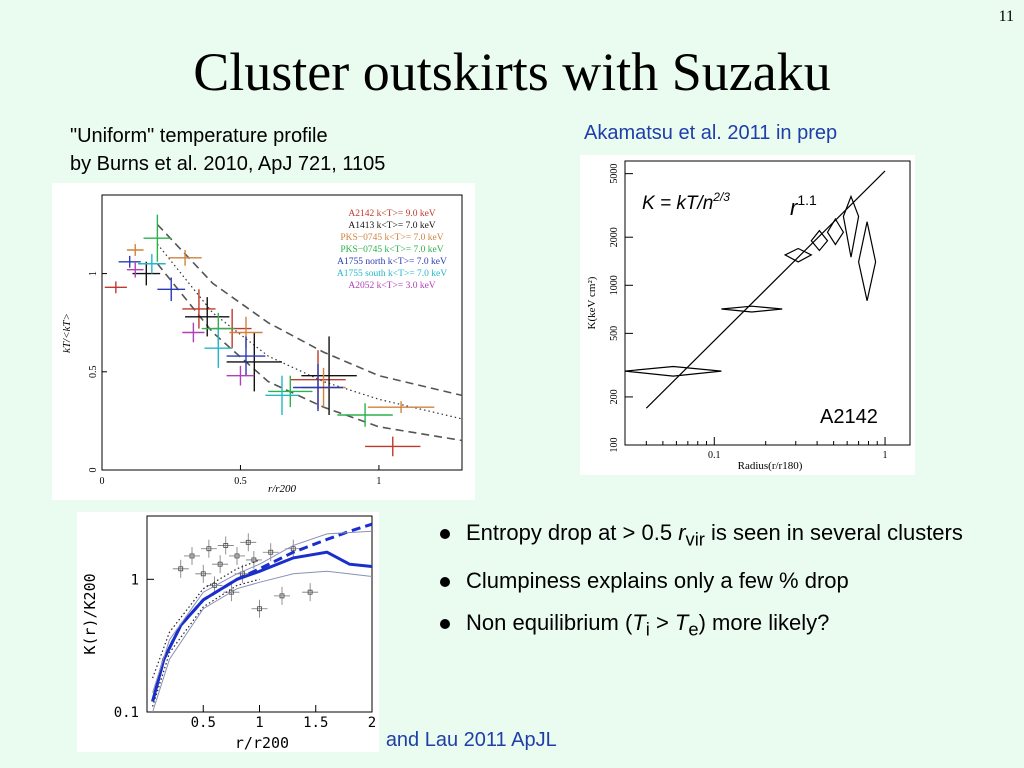  I want to click on slope-label: r1.1, so click(803, 206).